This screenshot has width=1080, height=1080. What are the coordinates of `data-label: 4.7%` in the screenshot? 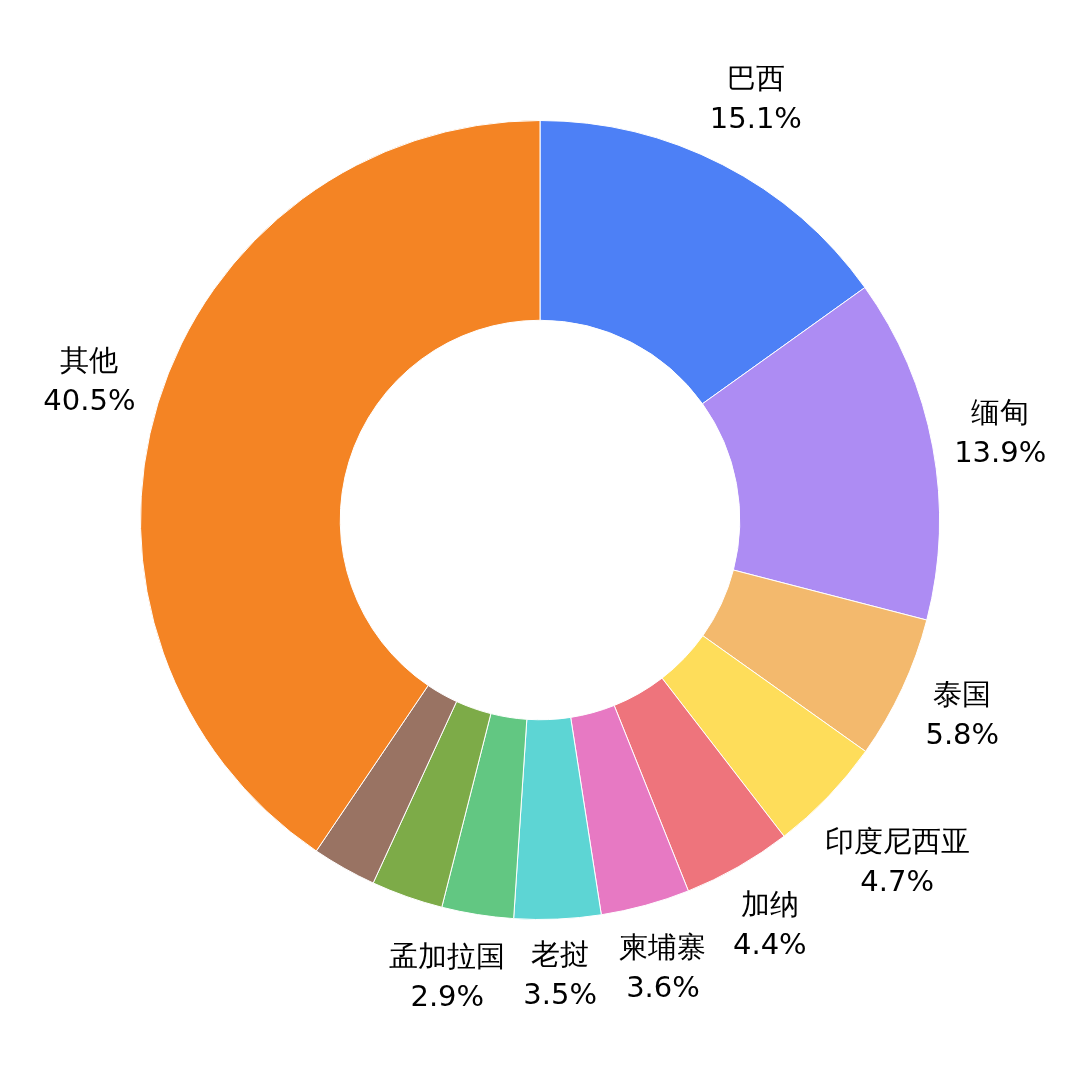 It's located at (897, 880).